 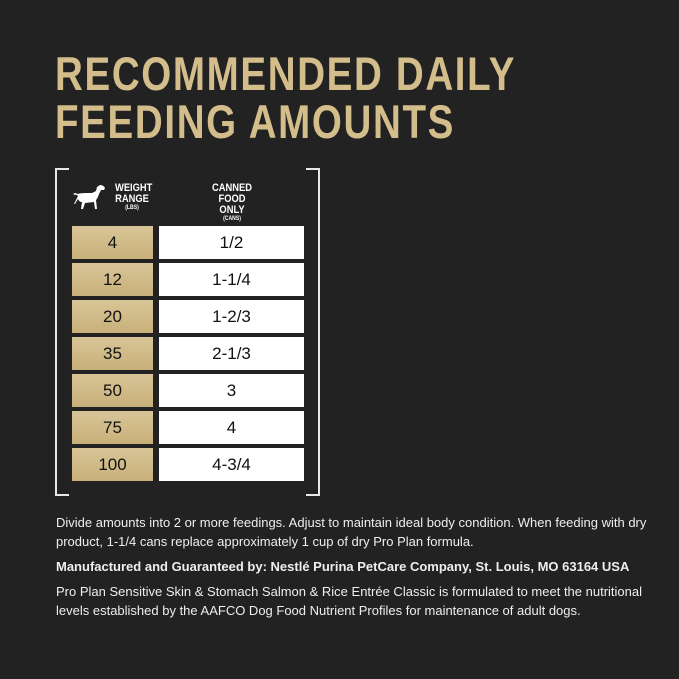 What do you see at coordinates (231, 279) in the screenshot?
I see `cans-cell: 1-1/4` at bounding box center [231, 279].